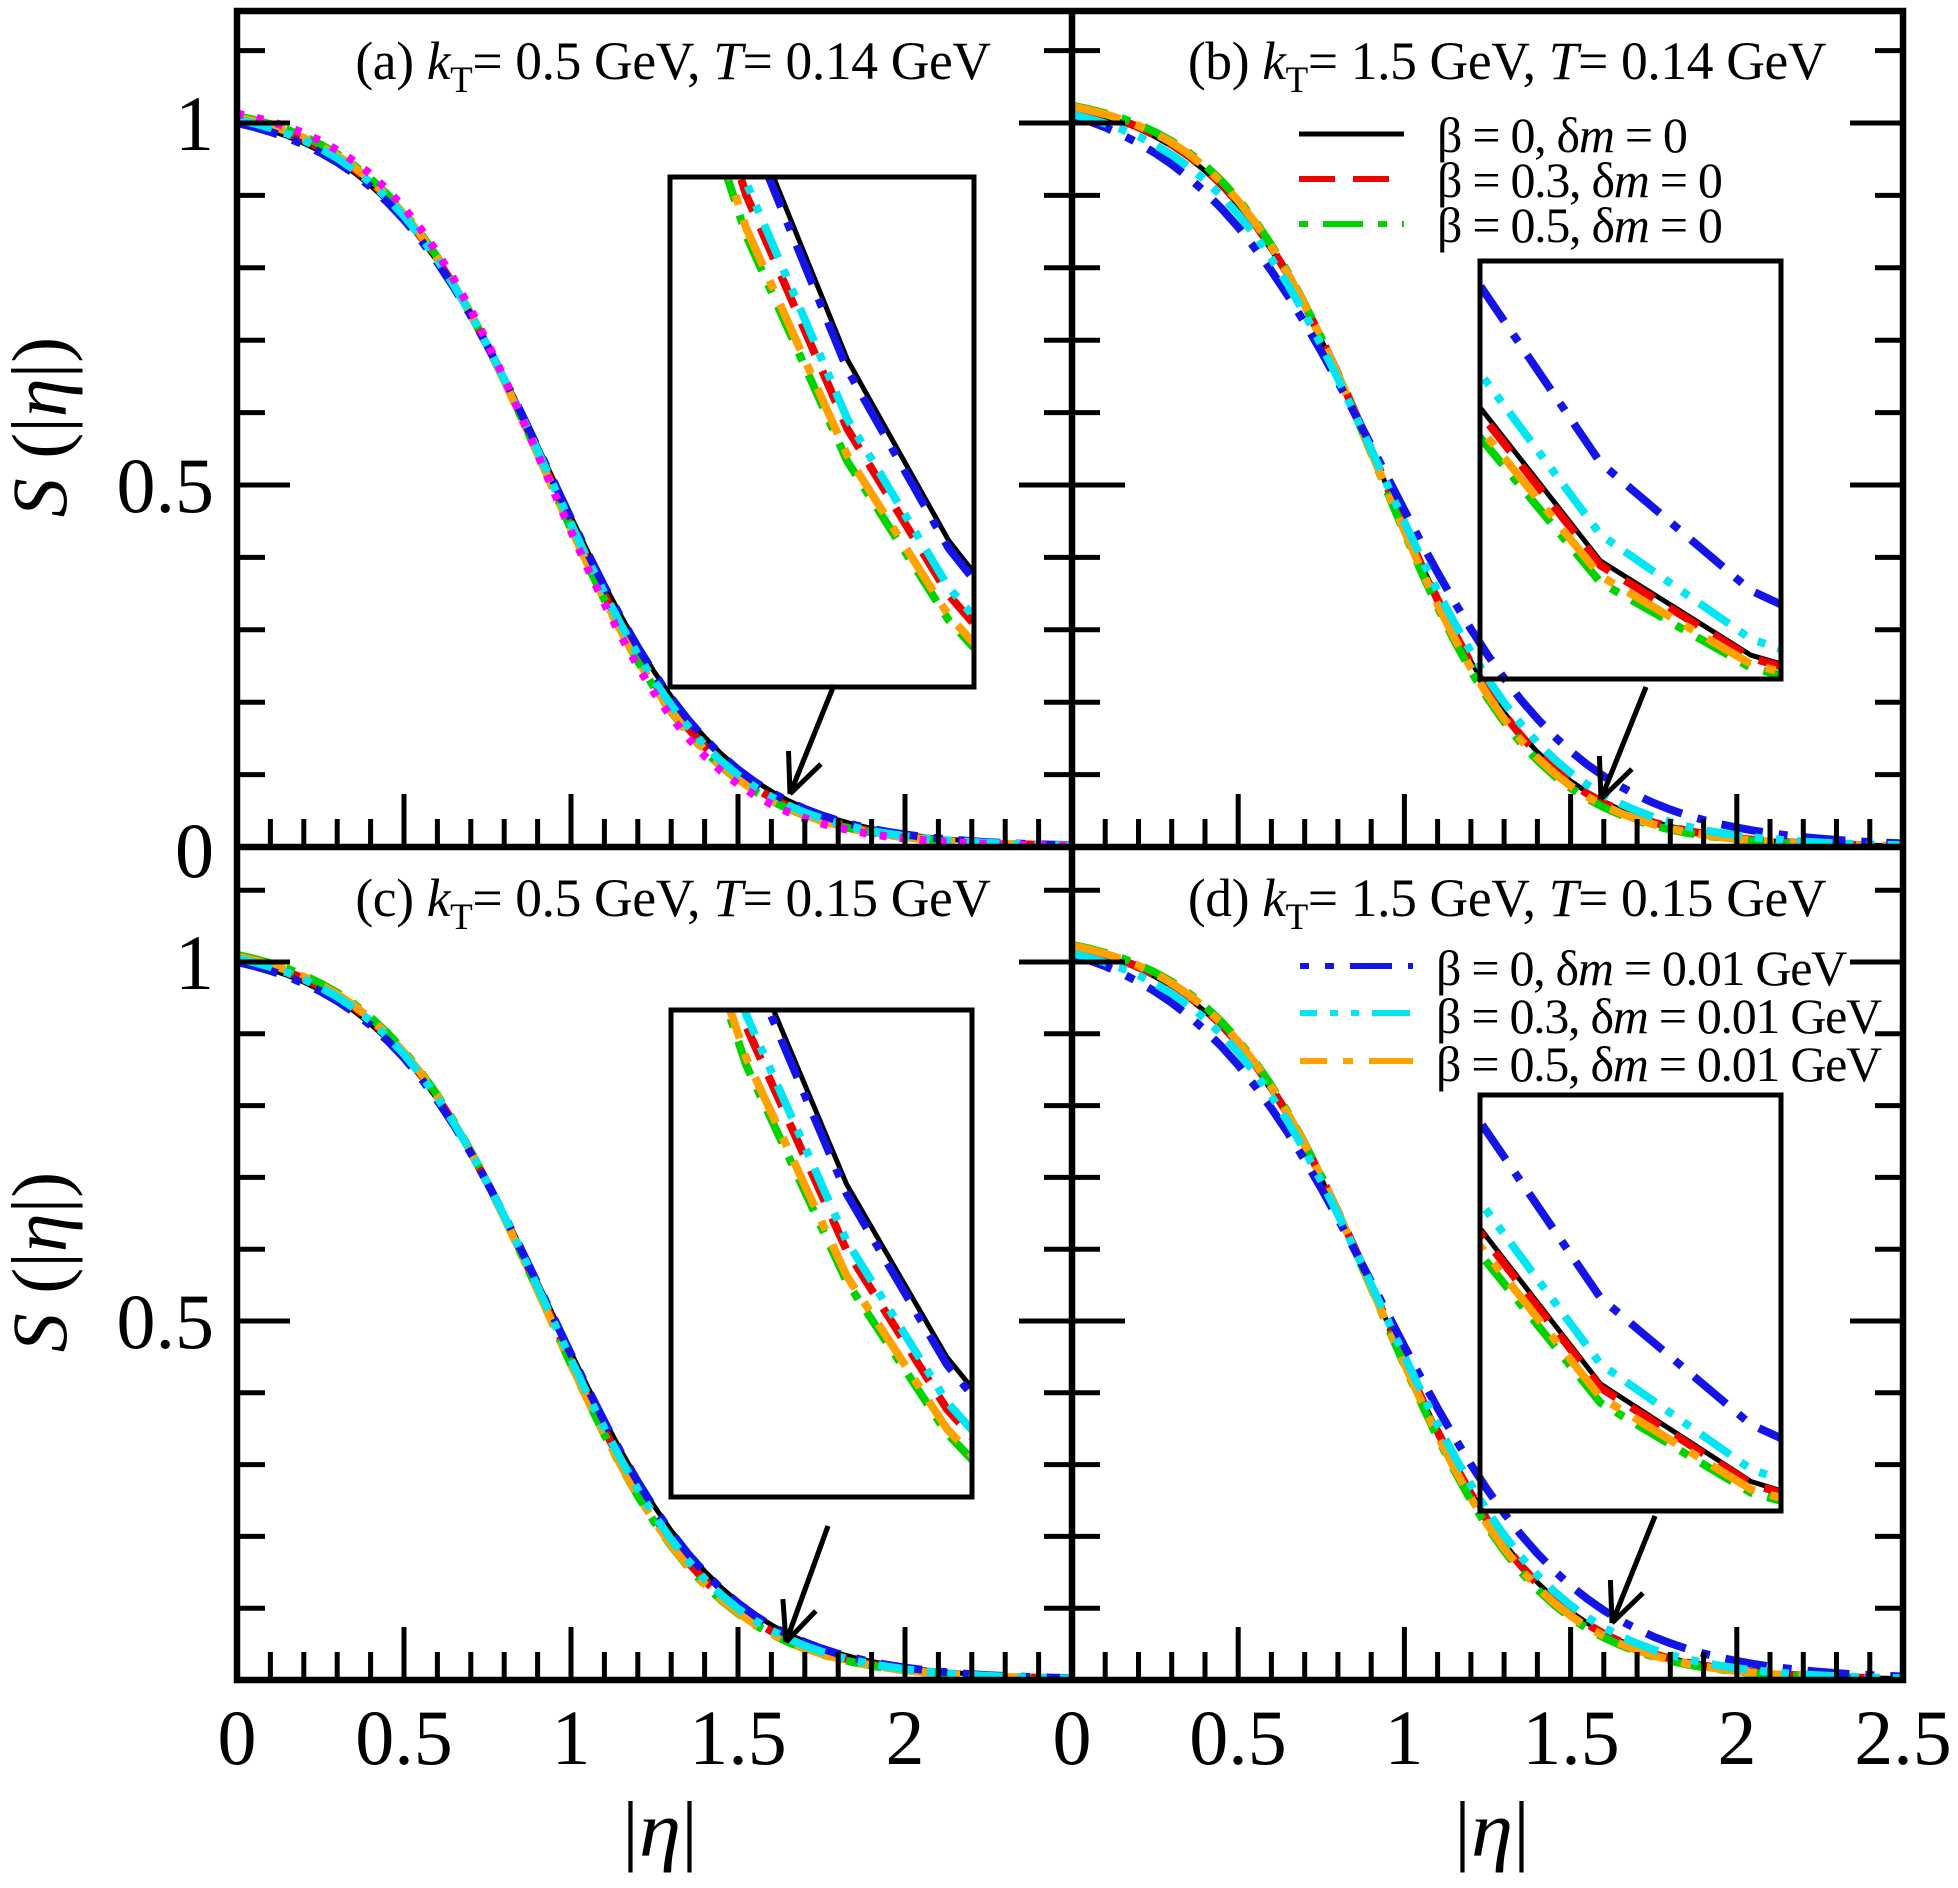 The width and height of the screenshot is (1958, 1888). I want to click on svg-text: β = 0.5, δm = 0.01 GeV, so click(1659, 1064).